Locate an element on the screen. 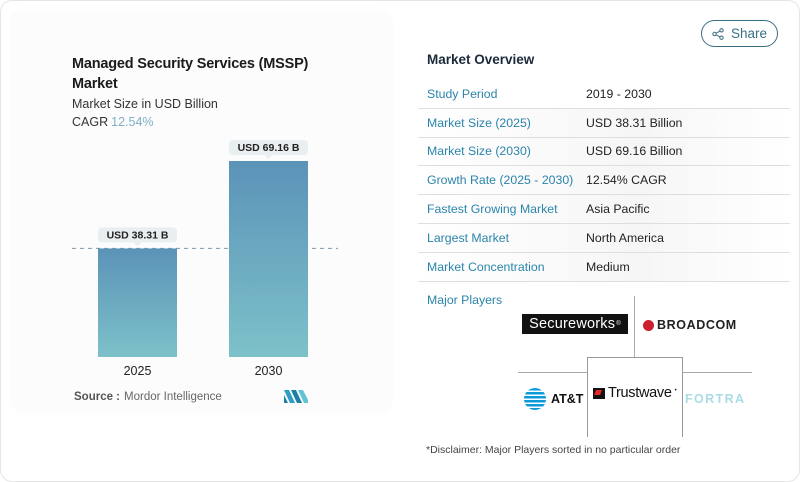  broadcom-mark-icon is located at coordinates (648, 325).